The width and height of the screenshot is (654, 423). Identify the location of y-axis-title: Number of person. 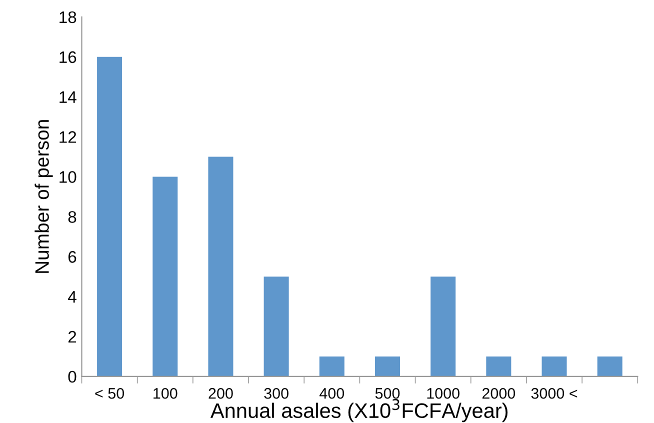
(43, 196).